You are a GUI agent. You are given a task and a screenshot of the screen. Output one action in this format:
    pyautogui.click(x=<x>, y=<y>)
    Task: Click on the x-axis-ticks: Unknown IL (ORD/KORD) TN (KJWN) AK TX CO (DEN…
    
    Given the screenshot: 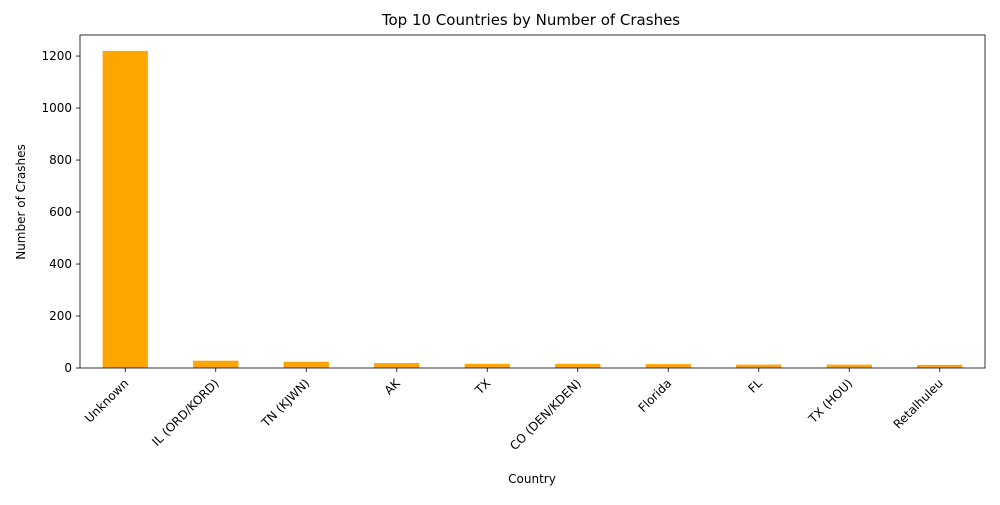 What is the action you would take?
    pyautogui.click(x=514, y=410)
    